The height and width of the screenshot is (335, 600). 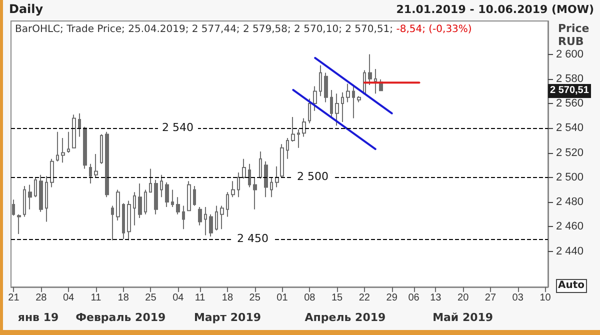 I want to click on y-tick-label: 2 440, so click(x=570, y=251).